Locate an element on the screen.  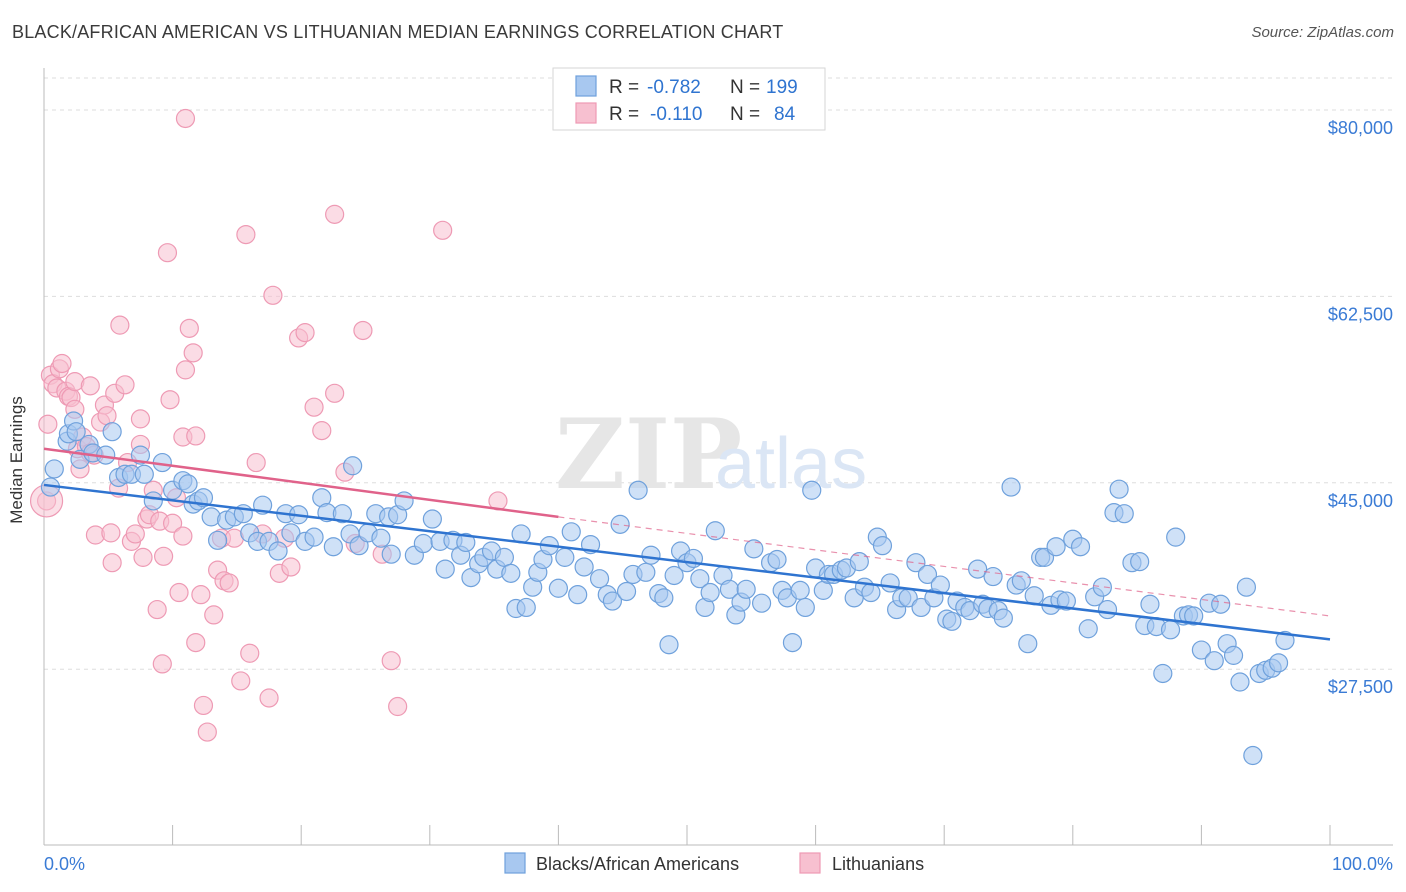
series-legend: Blacks/African Americans Lithuanians is located at coordinates (714, 863).